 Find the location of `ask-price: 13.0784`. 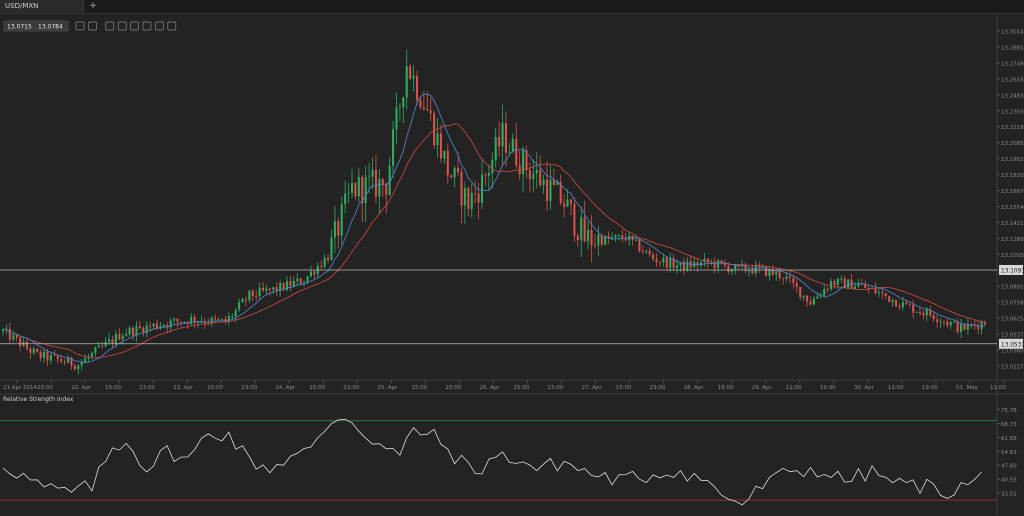

ask-price: 13.0784 is located at coordinates (50, 27).